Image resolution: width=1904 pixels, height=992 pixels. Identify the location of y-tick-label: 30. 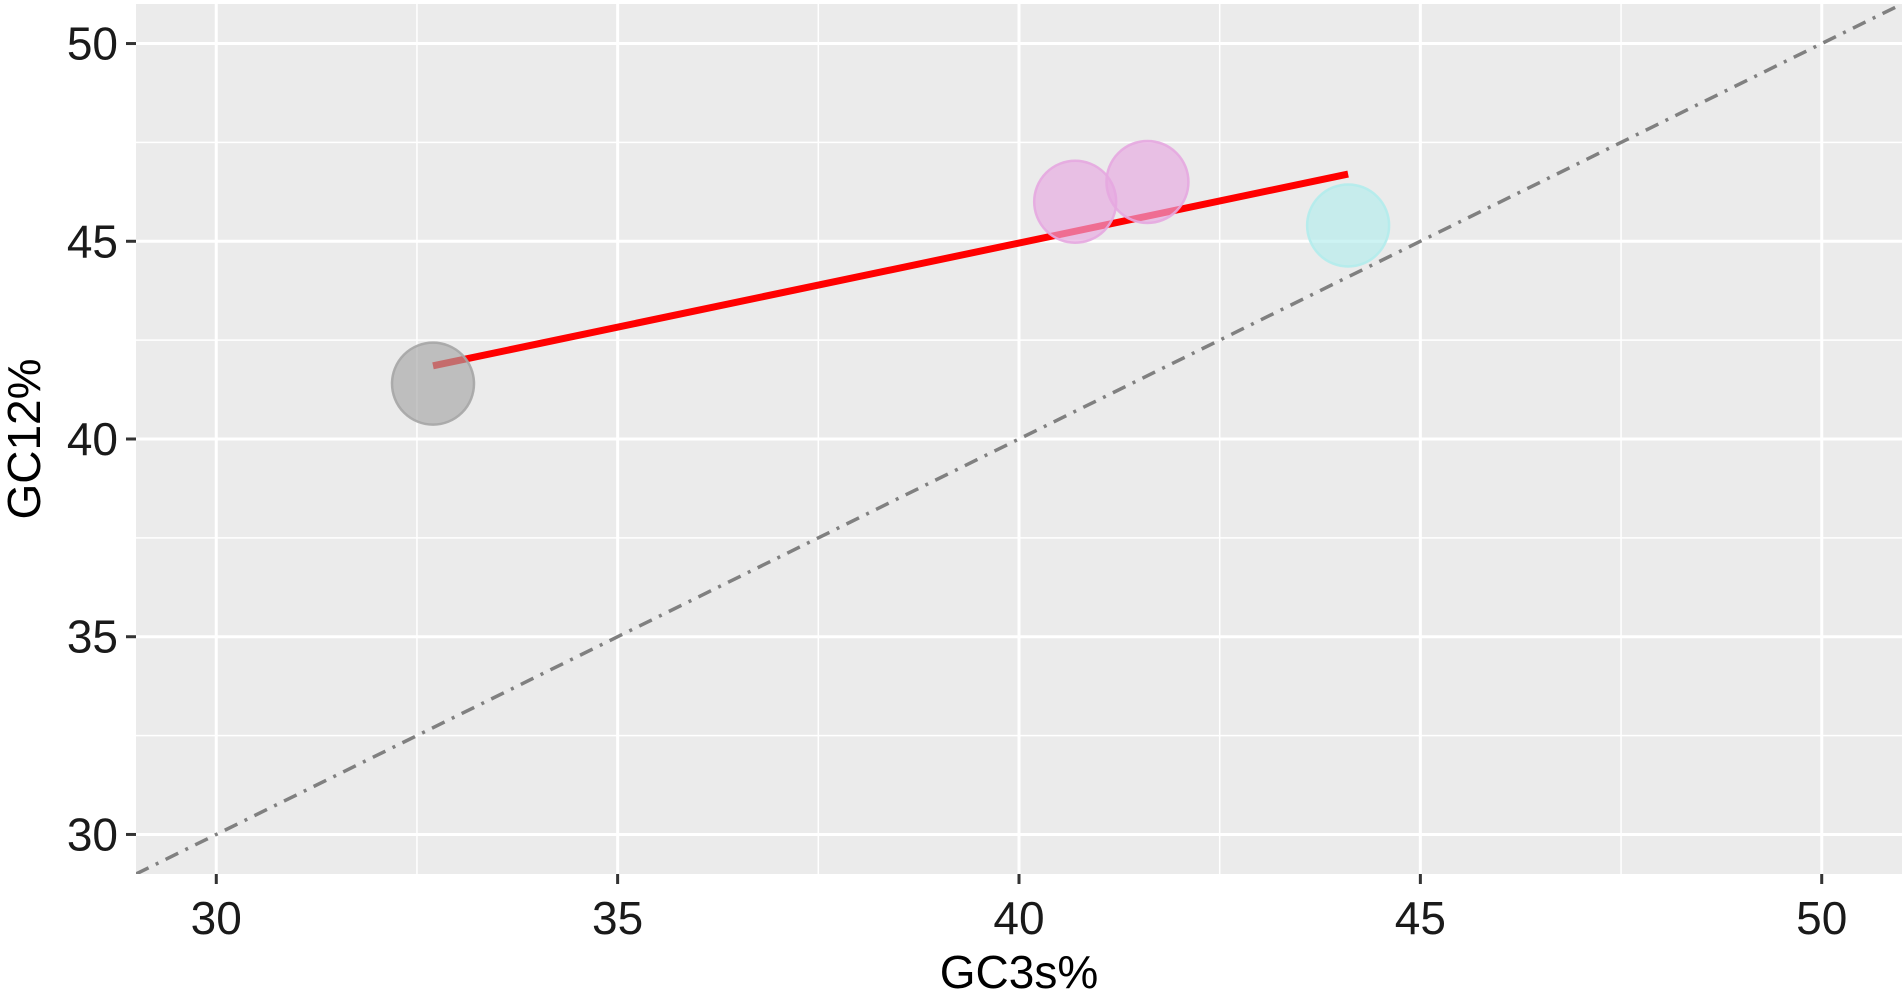
(92, 834).